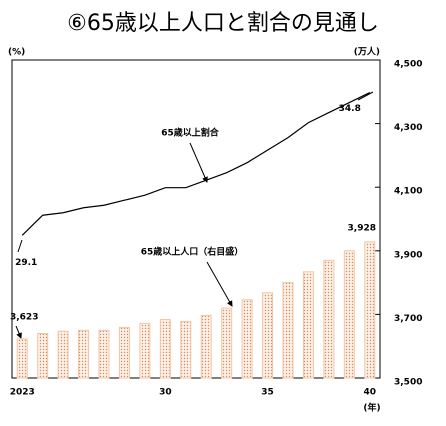 The width and height of the screenshot is (446, 426). What do you see at coordinates (371, 408) in the screenshot?
I see `x-axis-label: (年)` at bounding box center [371, 408].